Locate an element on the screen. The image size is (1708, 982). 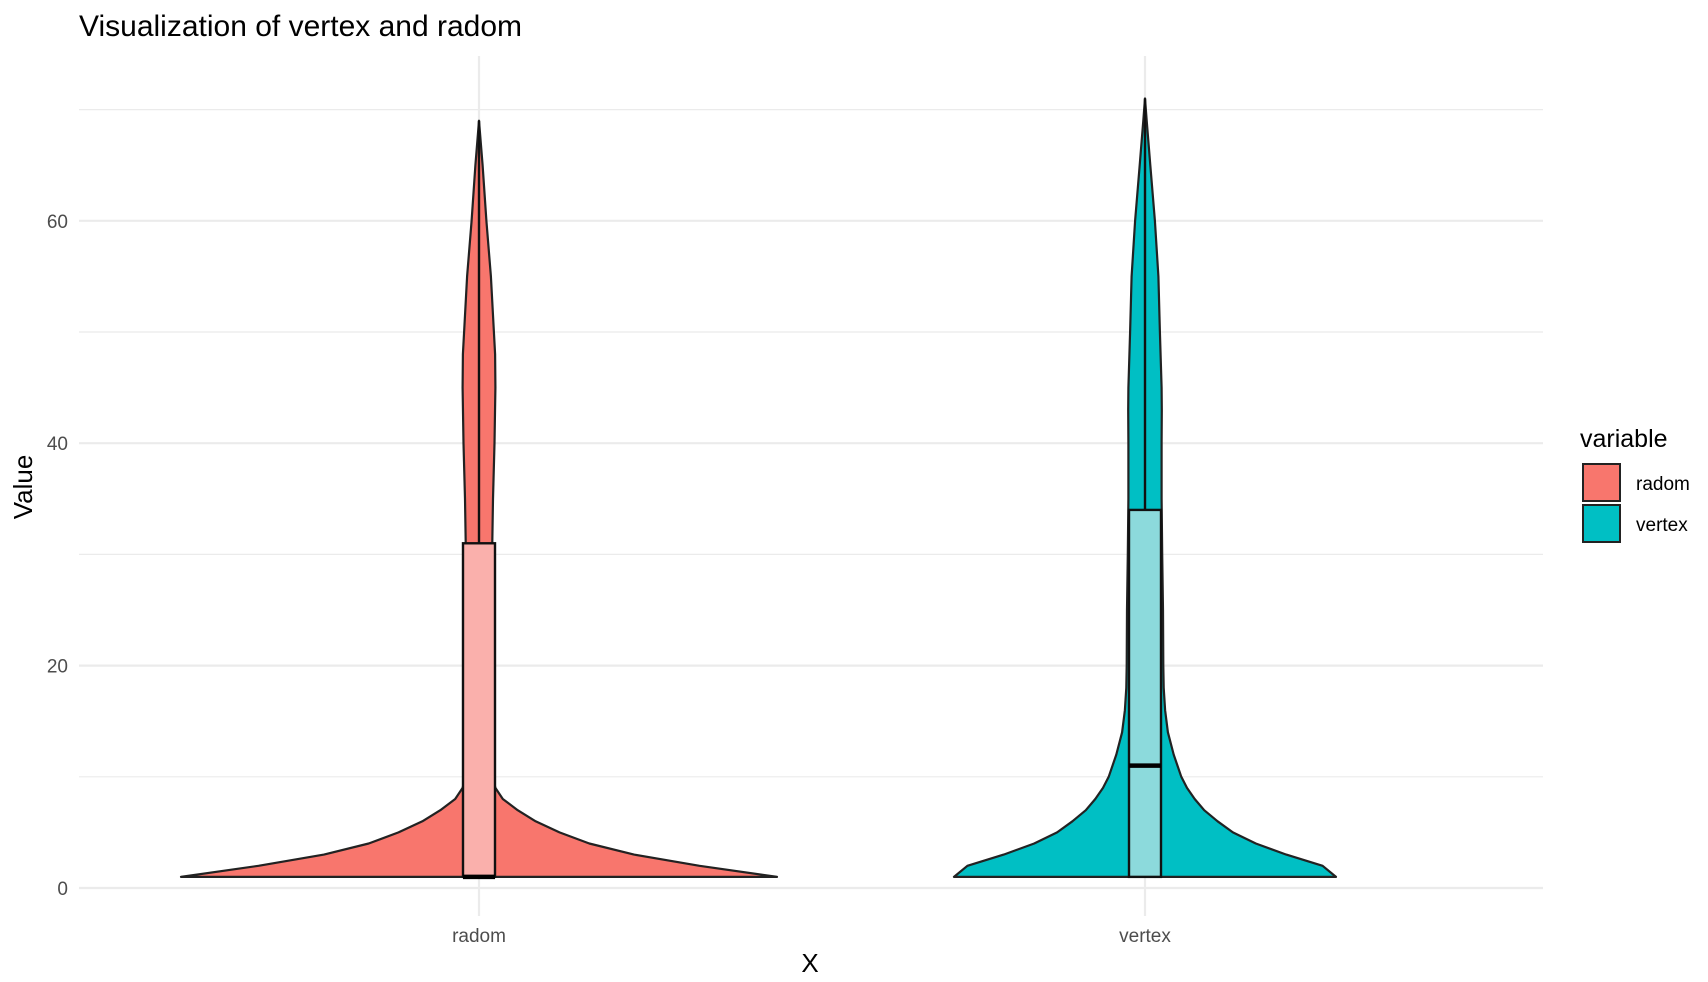
legend: variable radom vertex is located at coordinates (1635, 484).